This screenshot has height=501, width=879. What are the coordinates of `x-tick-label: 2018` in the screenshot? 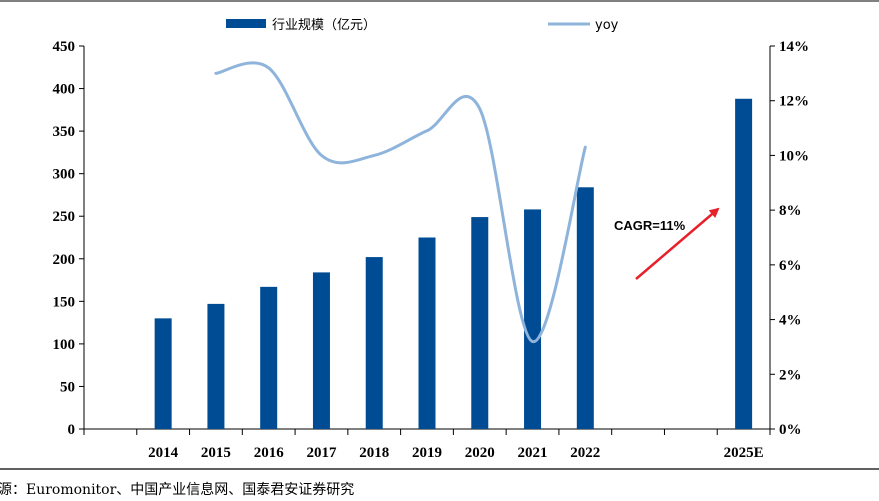 It's located at (374, 453).